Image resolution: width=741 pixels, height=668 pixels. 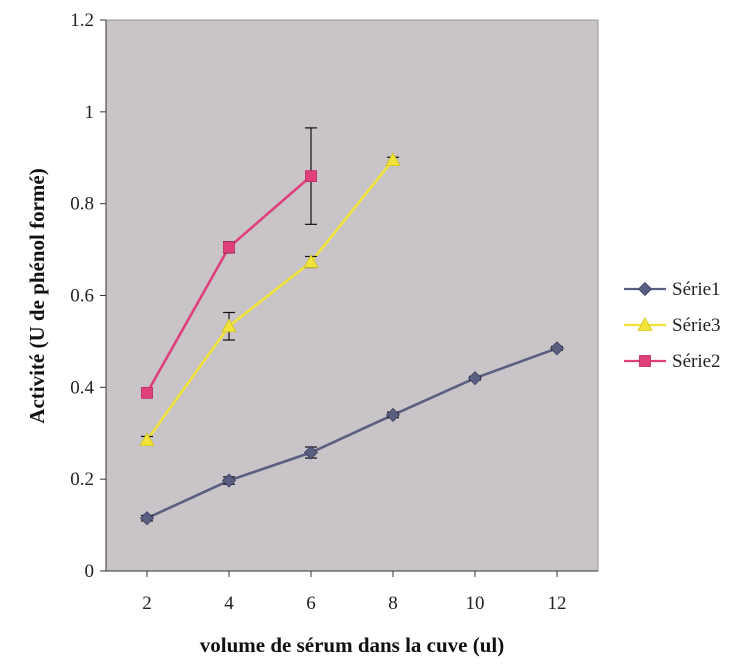 What do you see at coordinates (37, 295) in the screenshot?
I see `y-axis-title: Activité (U de phénol formé)` at bounding box center [37, 295].